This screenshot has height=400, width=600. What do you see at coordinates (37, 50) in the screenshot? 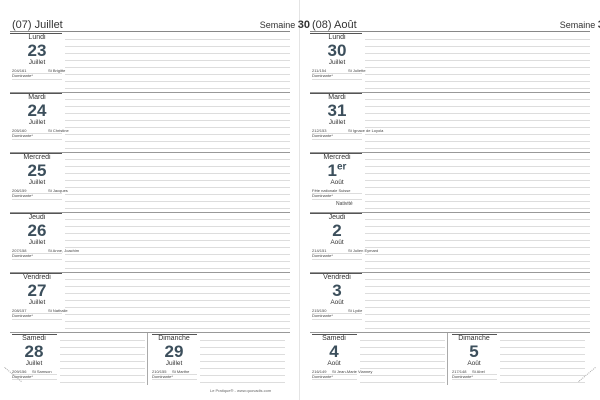
I see `day-number: 23` at bounding box center [37, 50].